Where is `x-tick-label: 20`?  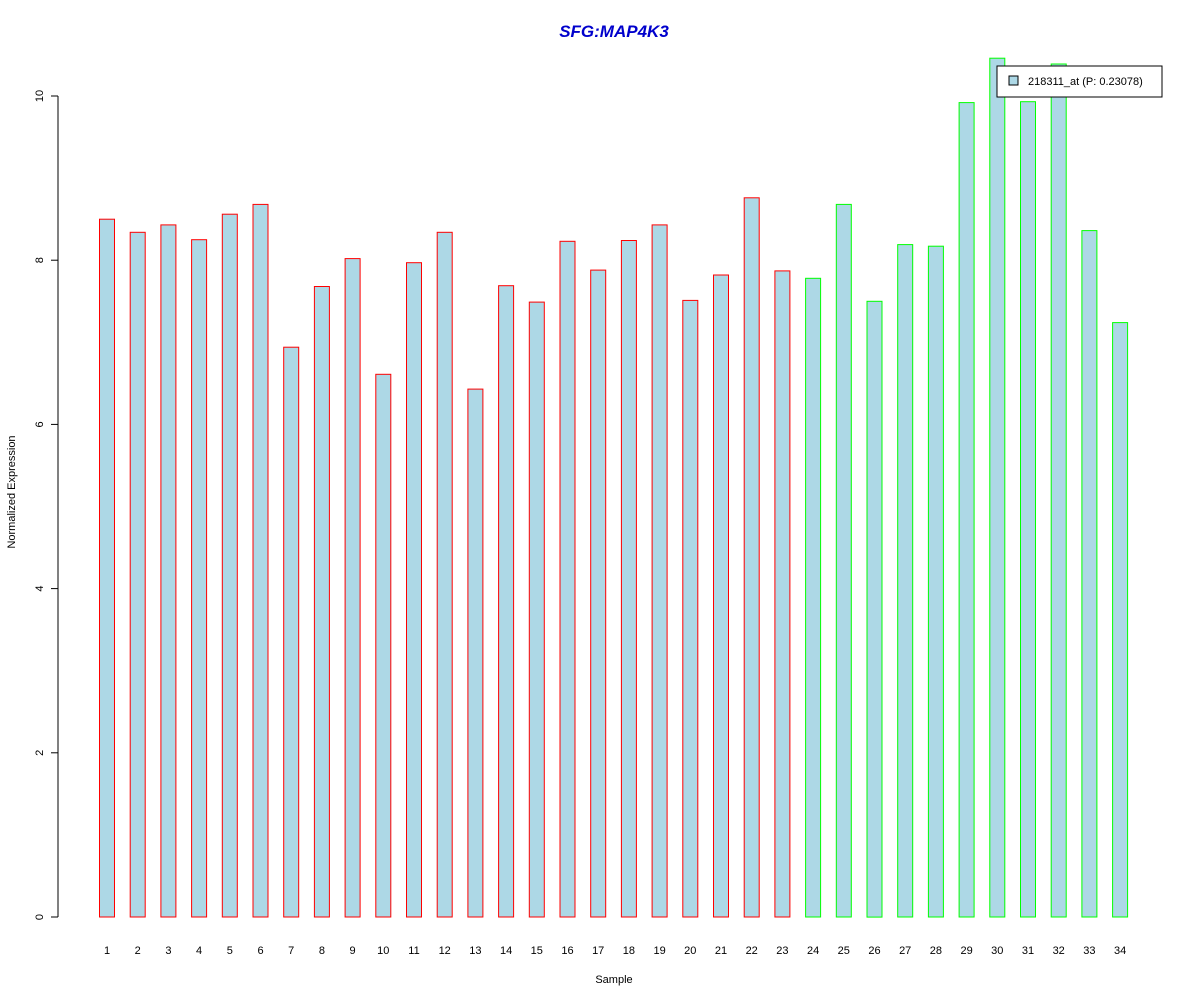 x-tick-label: 20 is located at coordinates (690, 951).